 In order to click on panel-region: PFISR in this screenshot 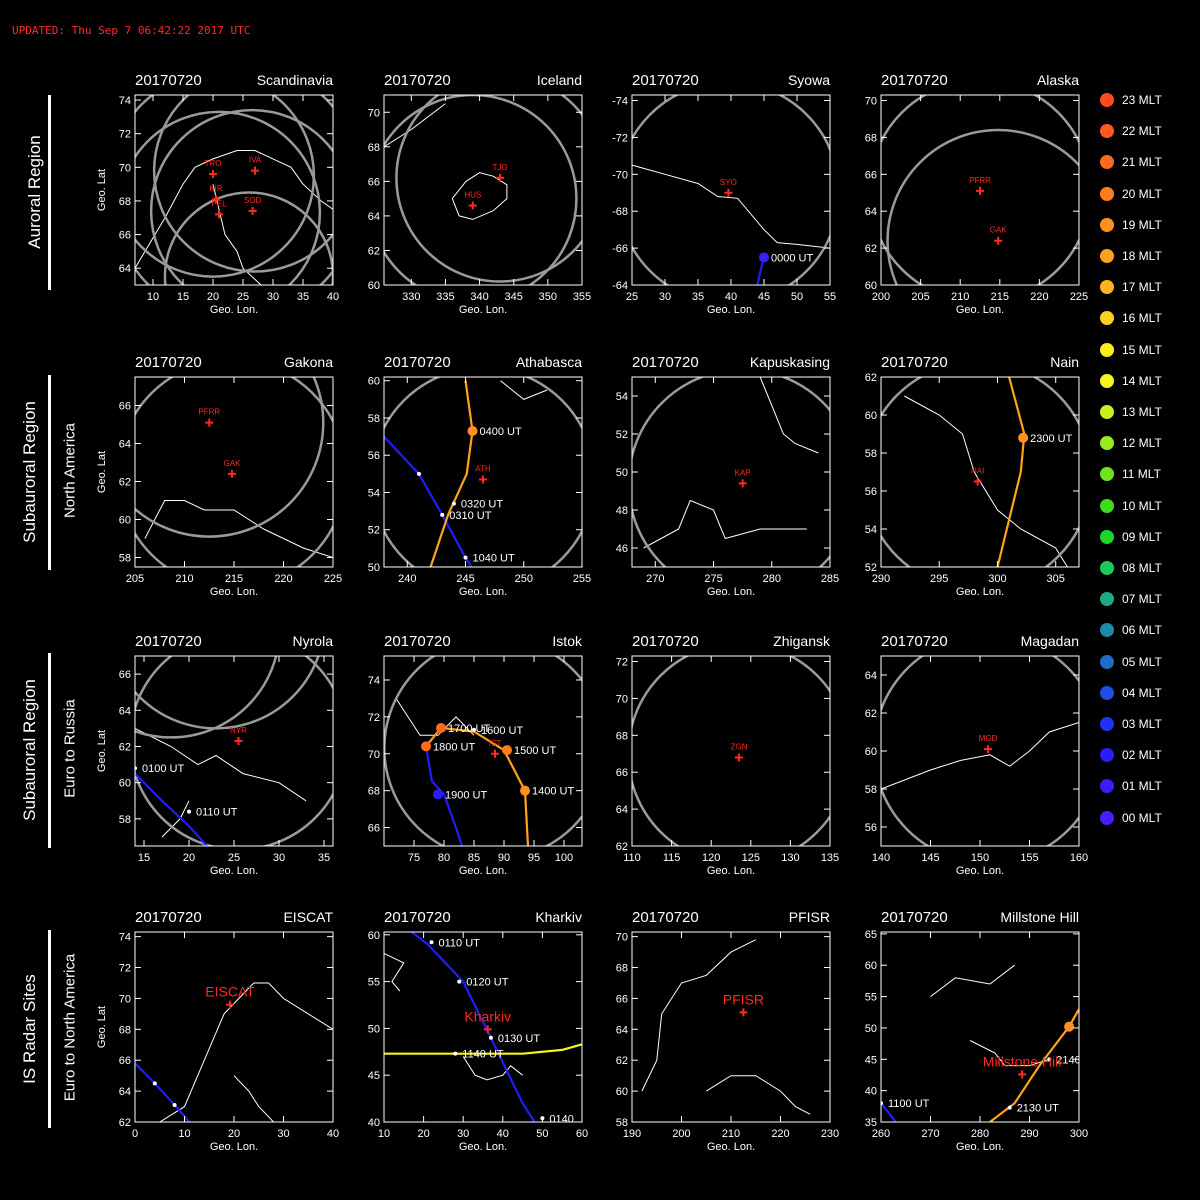, I will do `click(809, 917)`.